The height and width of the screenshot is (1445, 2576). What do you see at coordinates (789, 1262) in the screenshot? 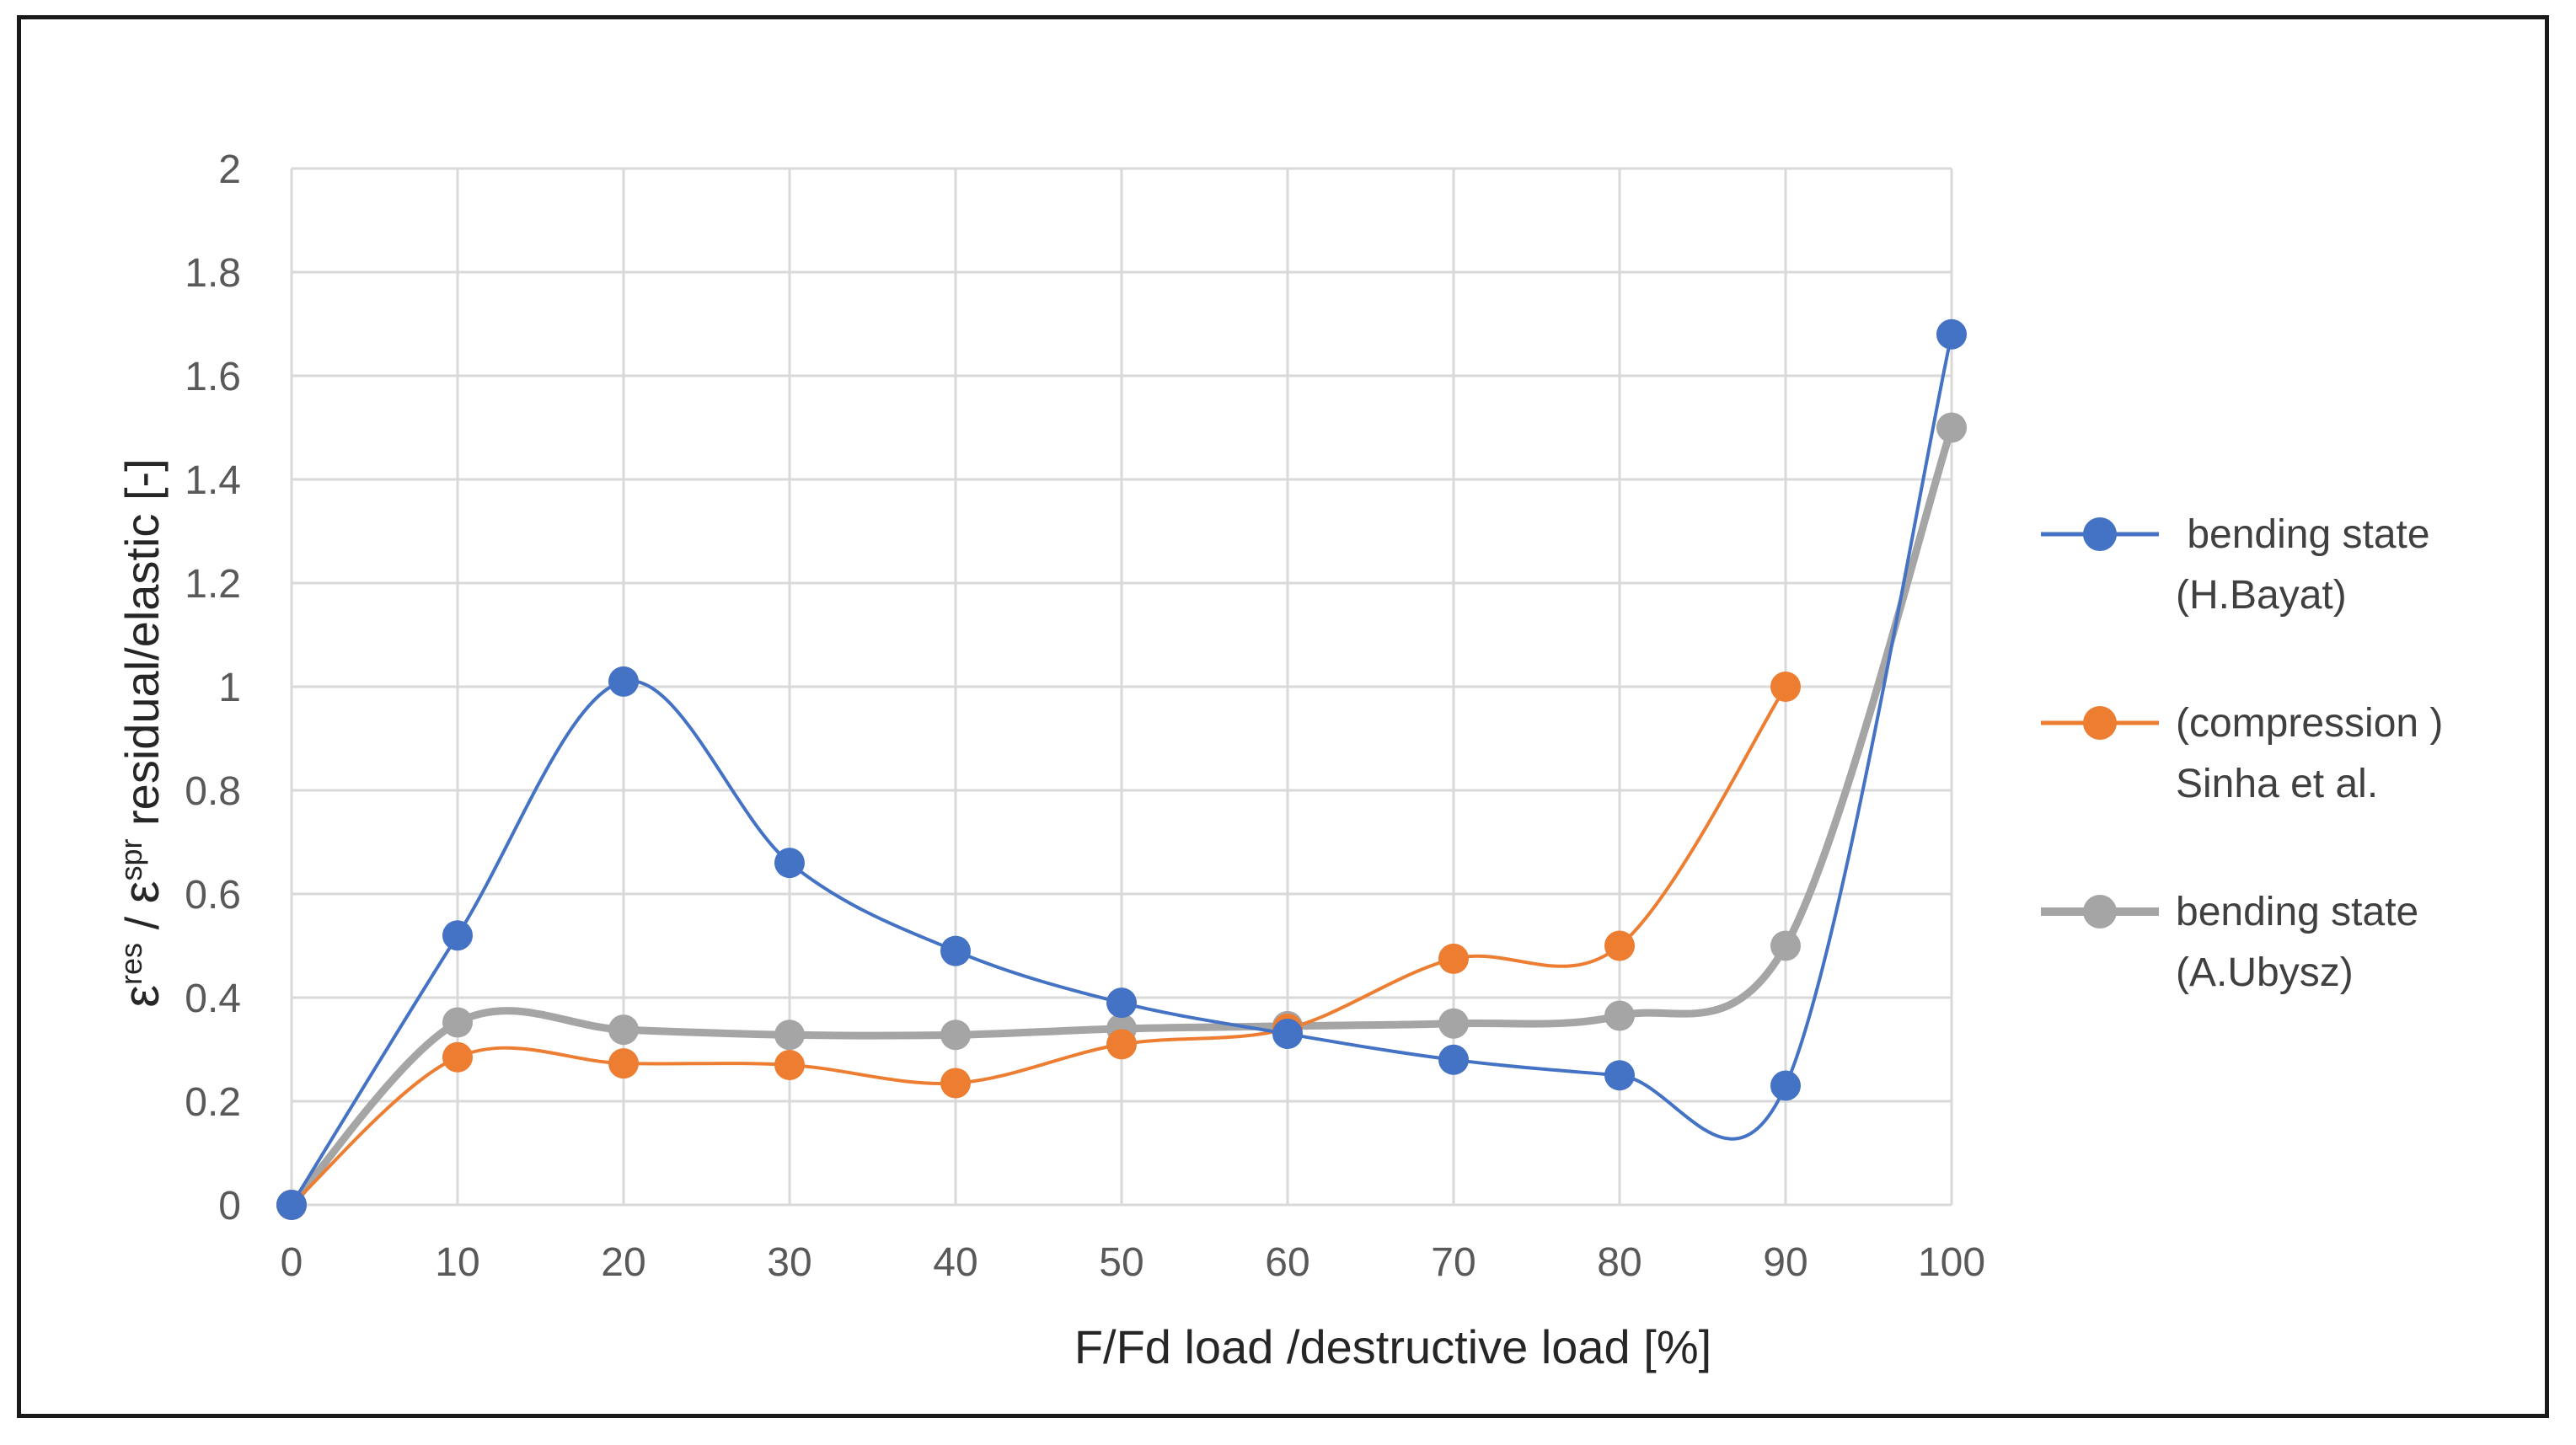
I see `x-tick-label: 30` at bounding box center [789, 1262].